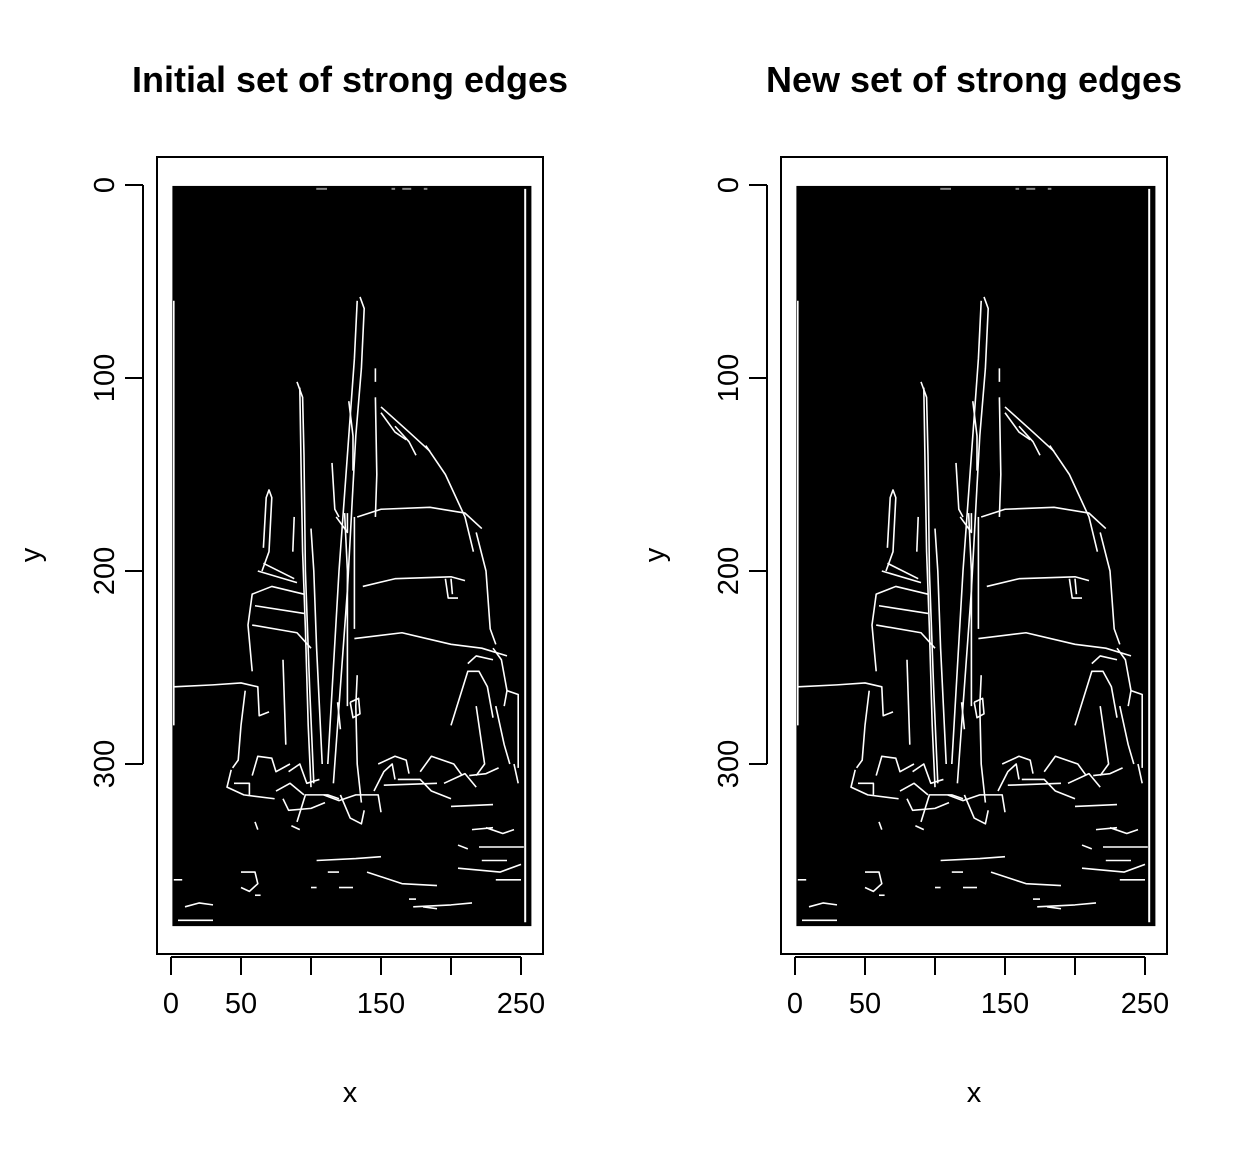 The height and width of the screenshot is (1152, 1248). What do you see at coordinates (865, 1004) in the screenshot?
I see `x-tick-label: 50` at bounding box center [865, 1004].